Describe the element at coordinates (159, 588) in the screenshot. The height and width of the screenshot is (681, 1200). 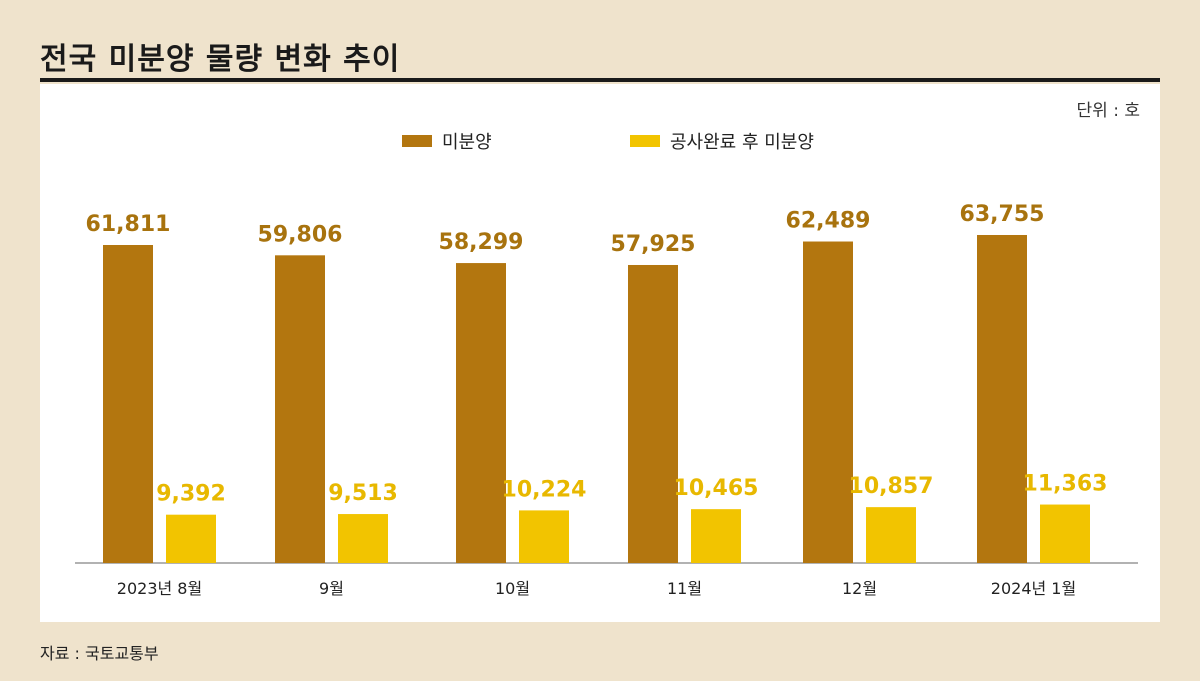
I see `x-tick-label-0: 2023년 8월` at that location.